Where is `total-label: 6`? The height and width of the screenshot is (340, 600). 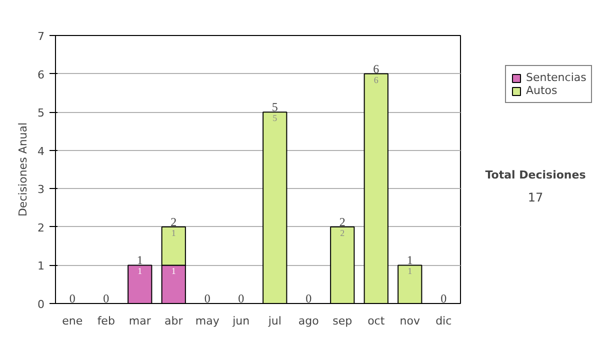
total-label: 6 is located at coordinates (376, 69).